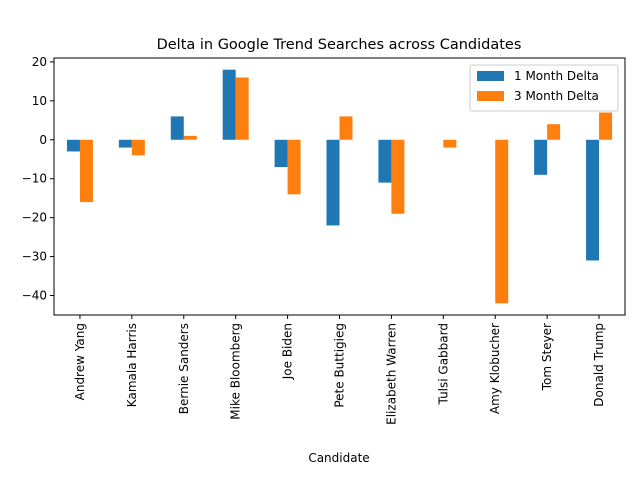  What do you see at coordinates (556, 76) in the screenshot?
I see `legend-label-0: 1 Month Delta` at bounding box center [556, 76].